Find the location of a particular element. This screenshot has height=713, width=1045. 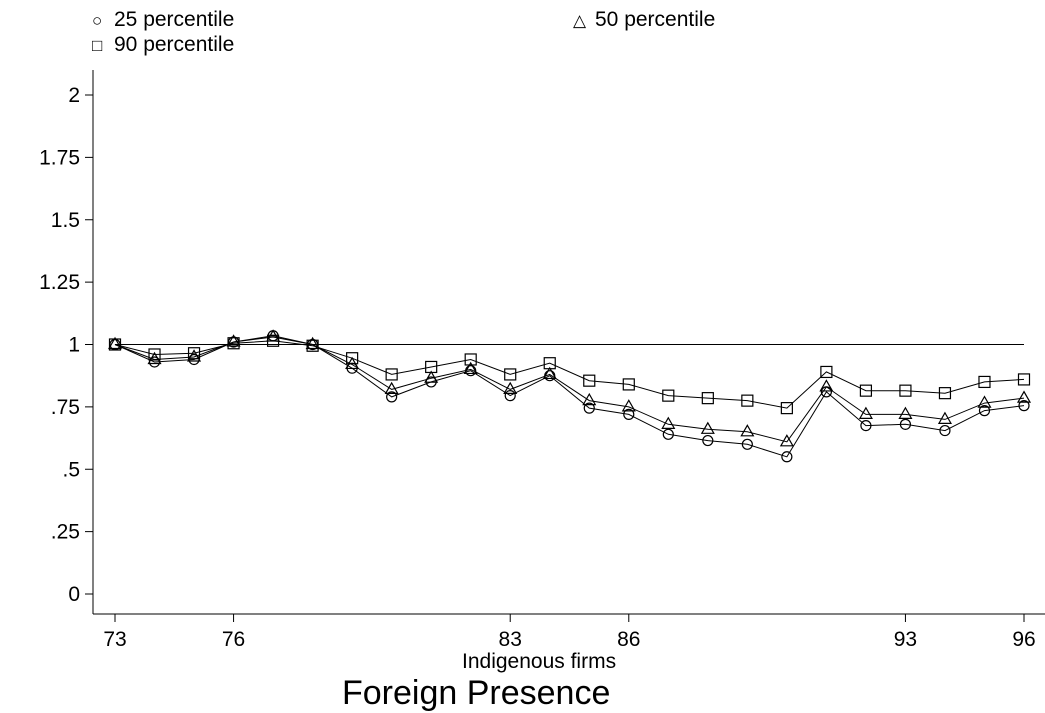

legend-label-90-percentile: 90 percentile is located at coordinates (174, 44).